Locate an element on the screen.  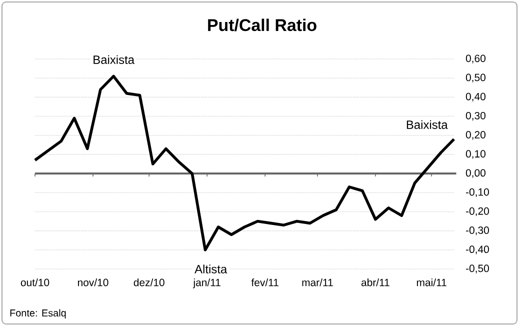
annotation: Altista is located at coordinates (211, 269).